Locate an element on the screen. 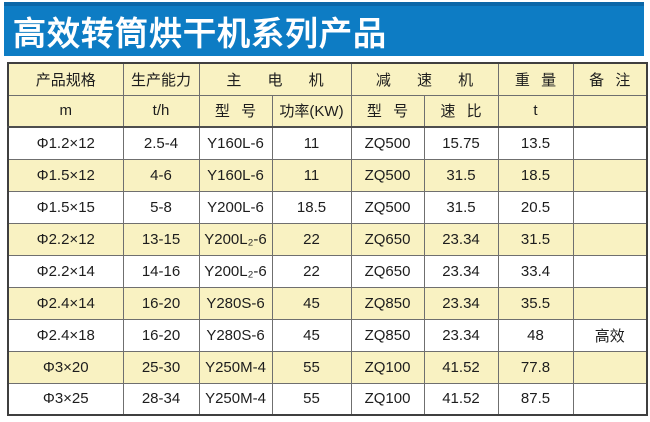  header-capacity: 生产能力 is located at coordinates (161, 79).